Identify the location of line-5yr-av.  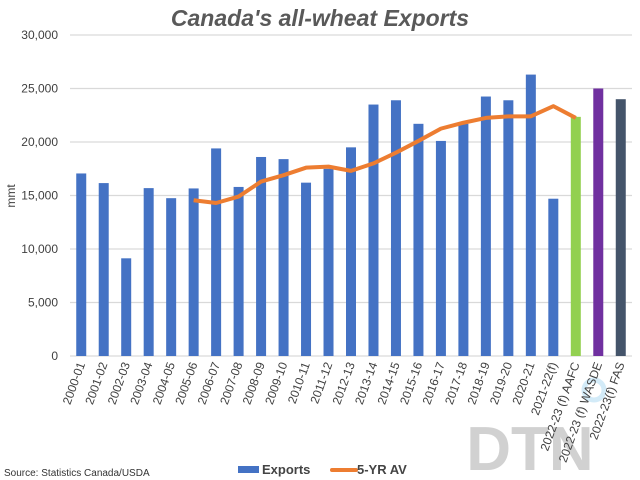
(385, 154).